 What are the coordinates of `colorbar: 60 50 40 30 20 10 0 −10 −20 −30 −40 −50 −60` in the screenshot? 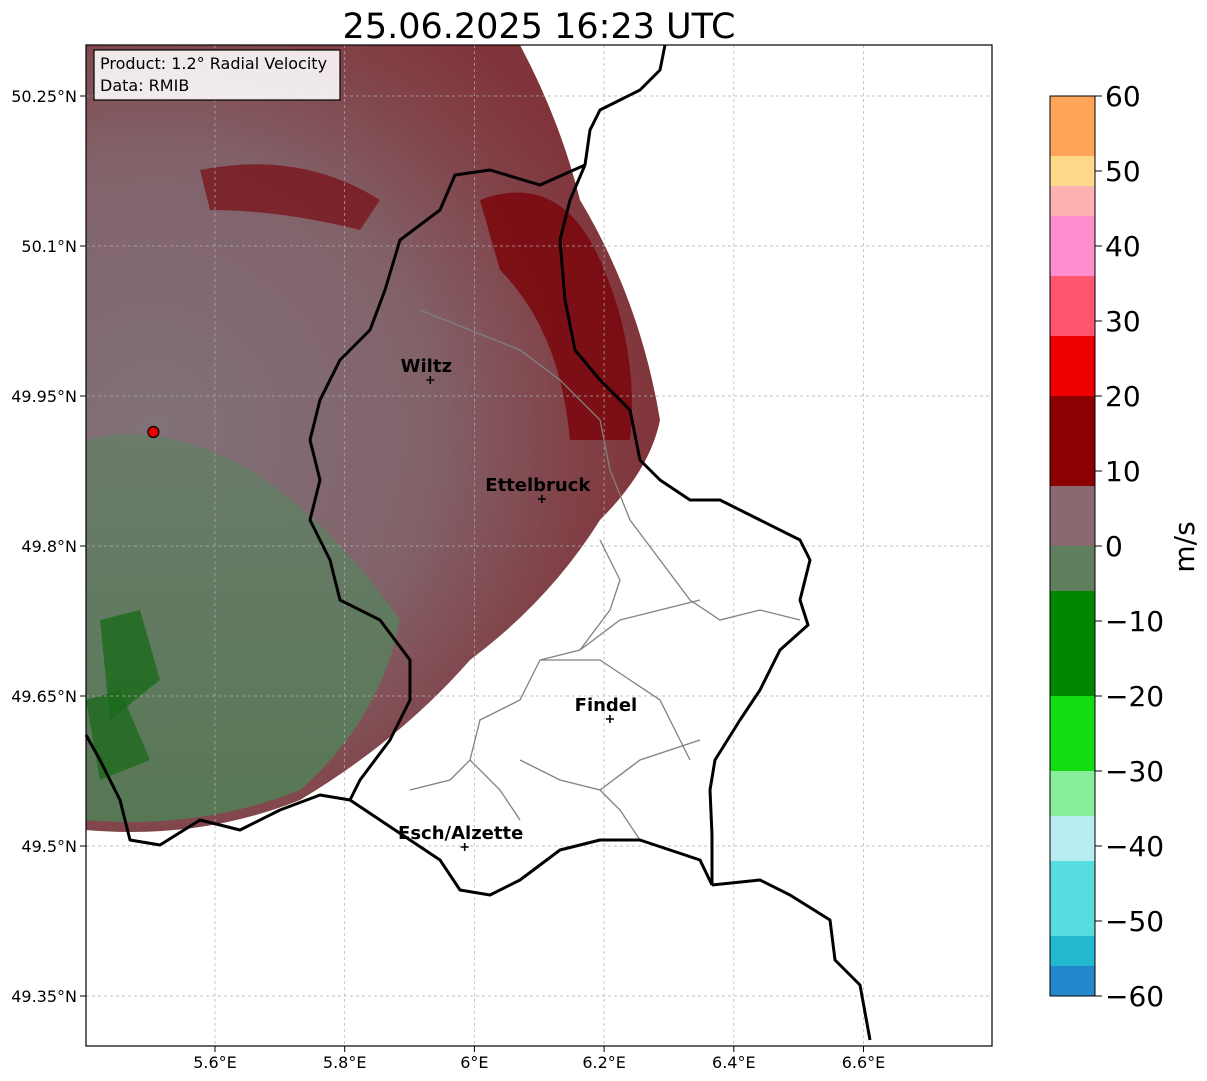 It's located at (1106, 546).